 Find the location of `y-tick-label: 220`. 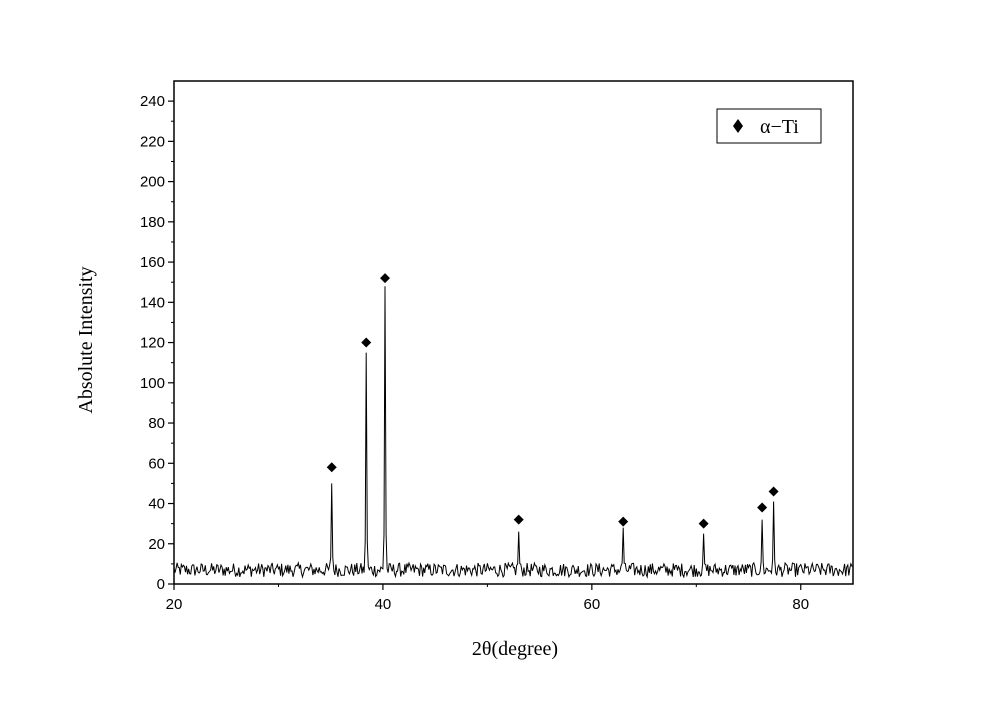

y-tick-label: 220 is located at coordinates (152, 141).